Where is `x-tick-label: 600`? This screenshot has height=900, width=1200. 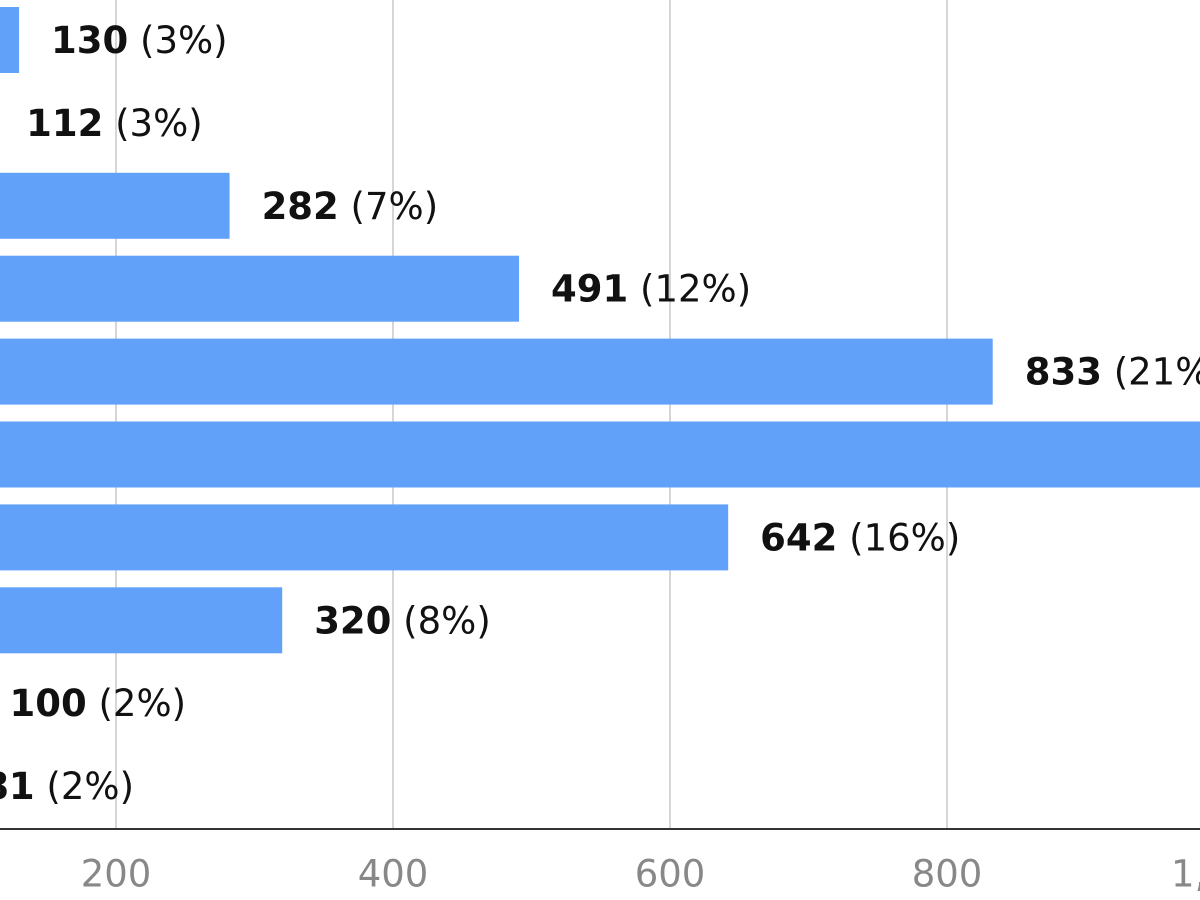
x-tick-label: 600 is located at coordinates (670, 874).